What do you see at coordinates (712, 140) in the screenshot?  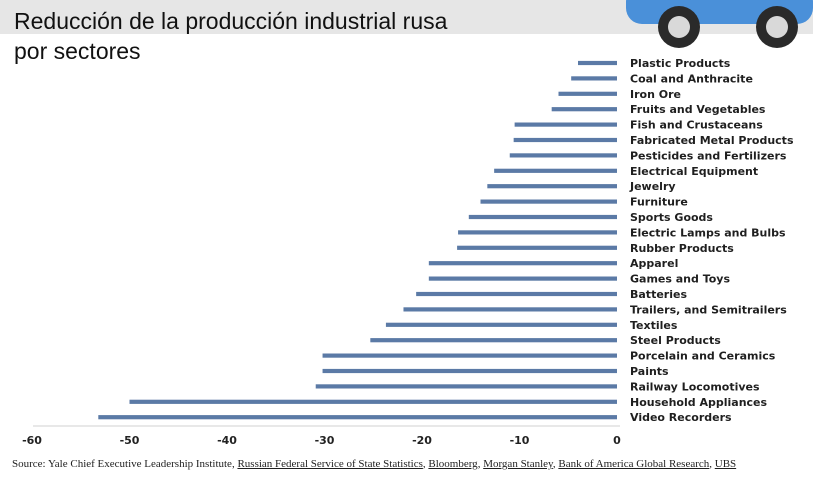 I see `category-label-fabricated-metal-products: Fabricated Metal Products` at bounding box center [712, 140].